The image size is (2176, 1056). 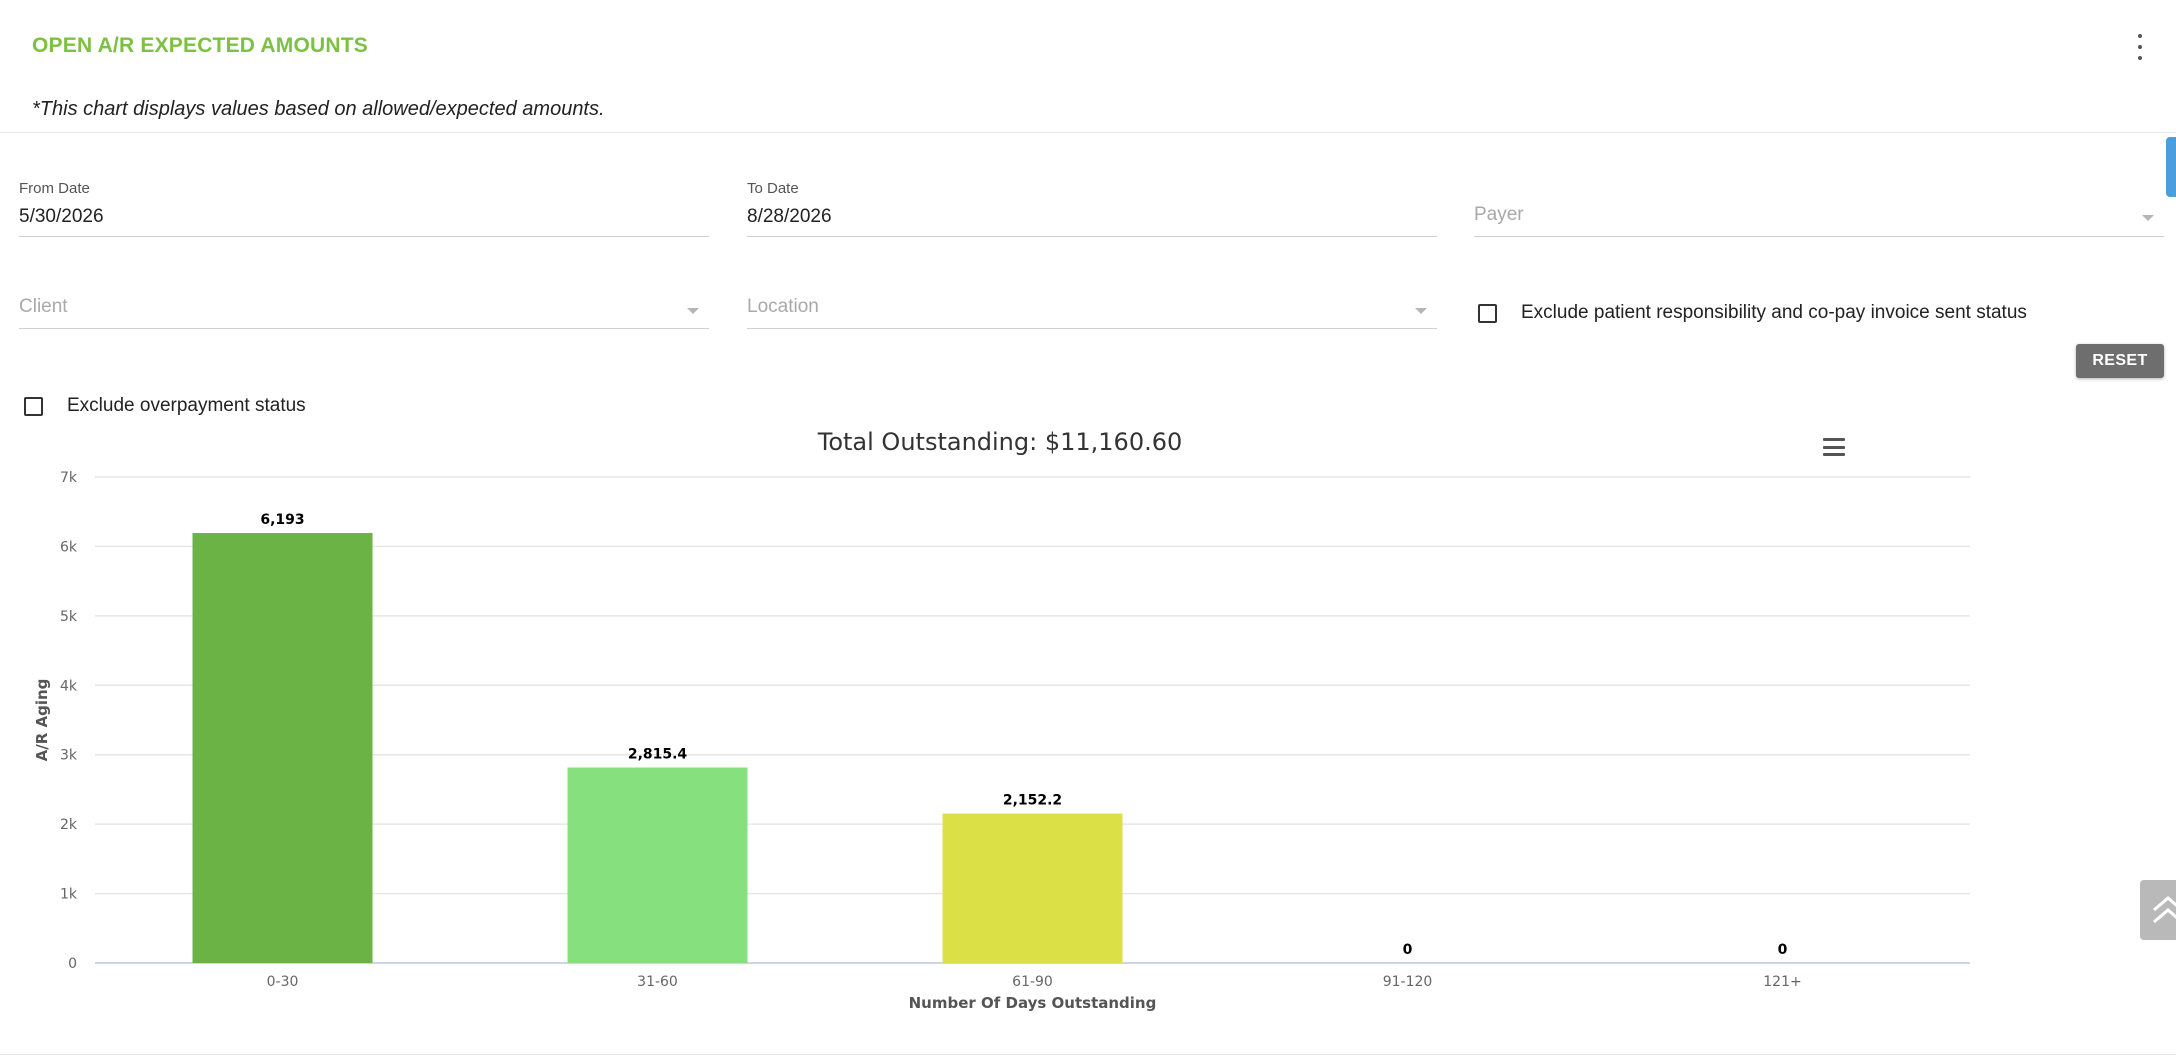 What do you see at coordinates (1782, 982) in the screenshot?
I see `x-tick-label: 121+` at bounding box center [1782, 982].